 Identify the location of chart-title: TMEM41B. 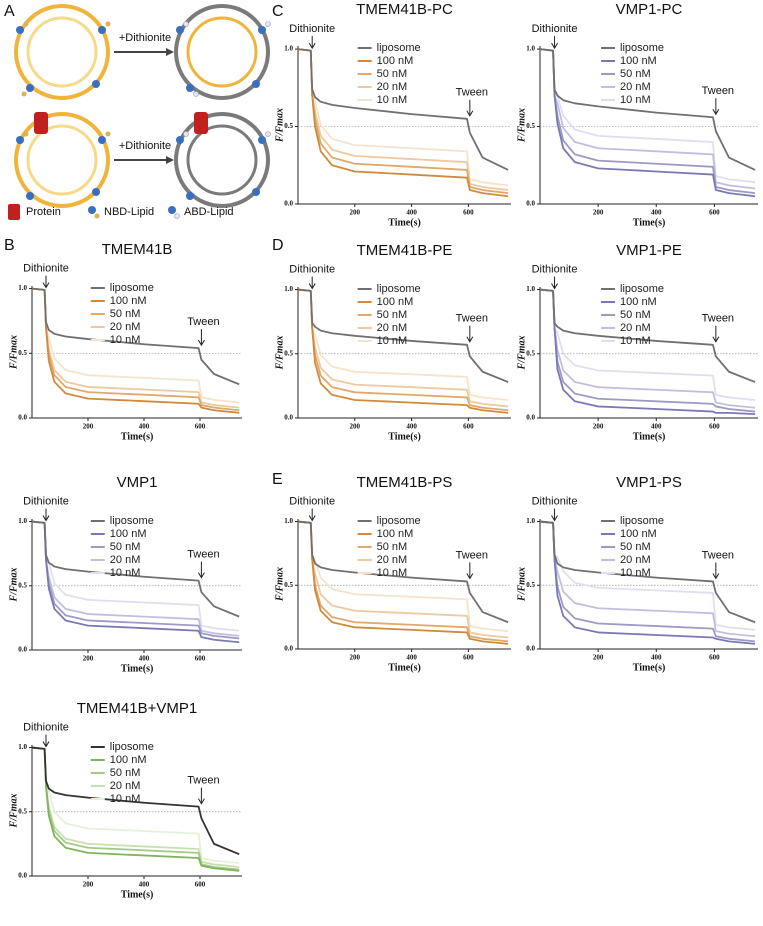
(137, 249).